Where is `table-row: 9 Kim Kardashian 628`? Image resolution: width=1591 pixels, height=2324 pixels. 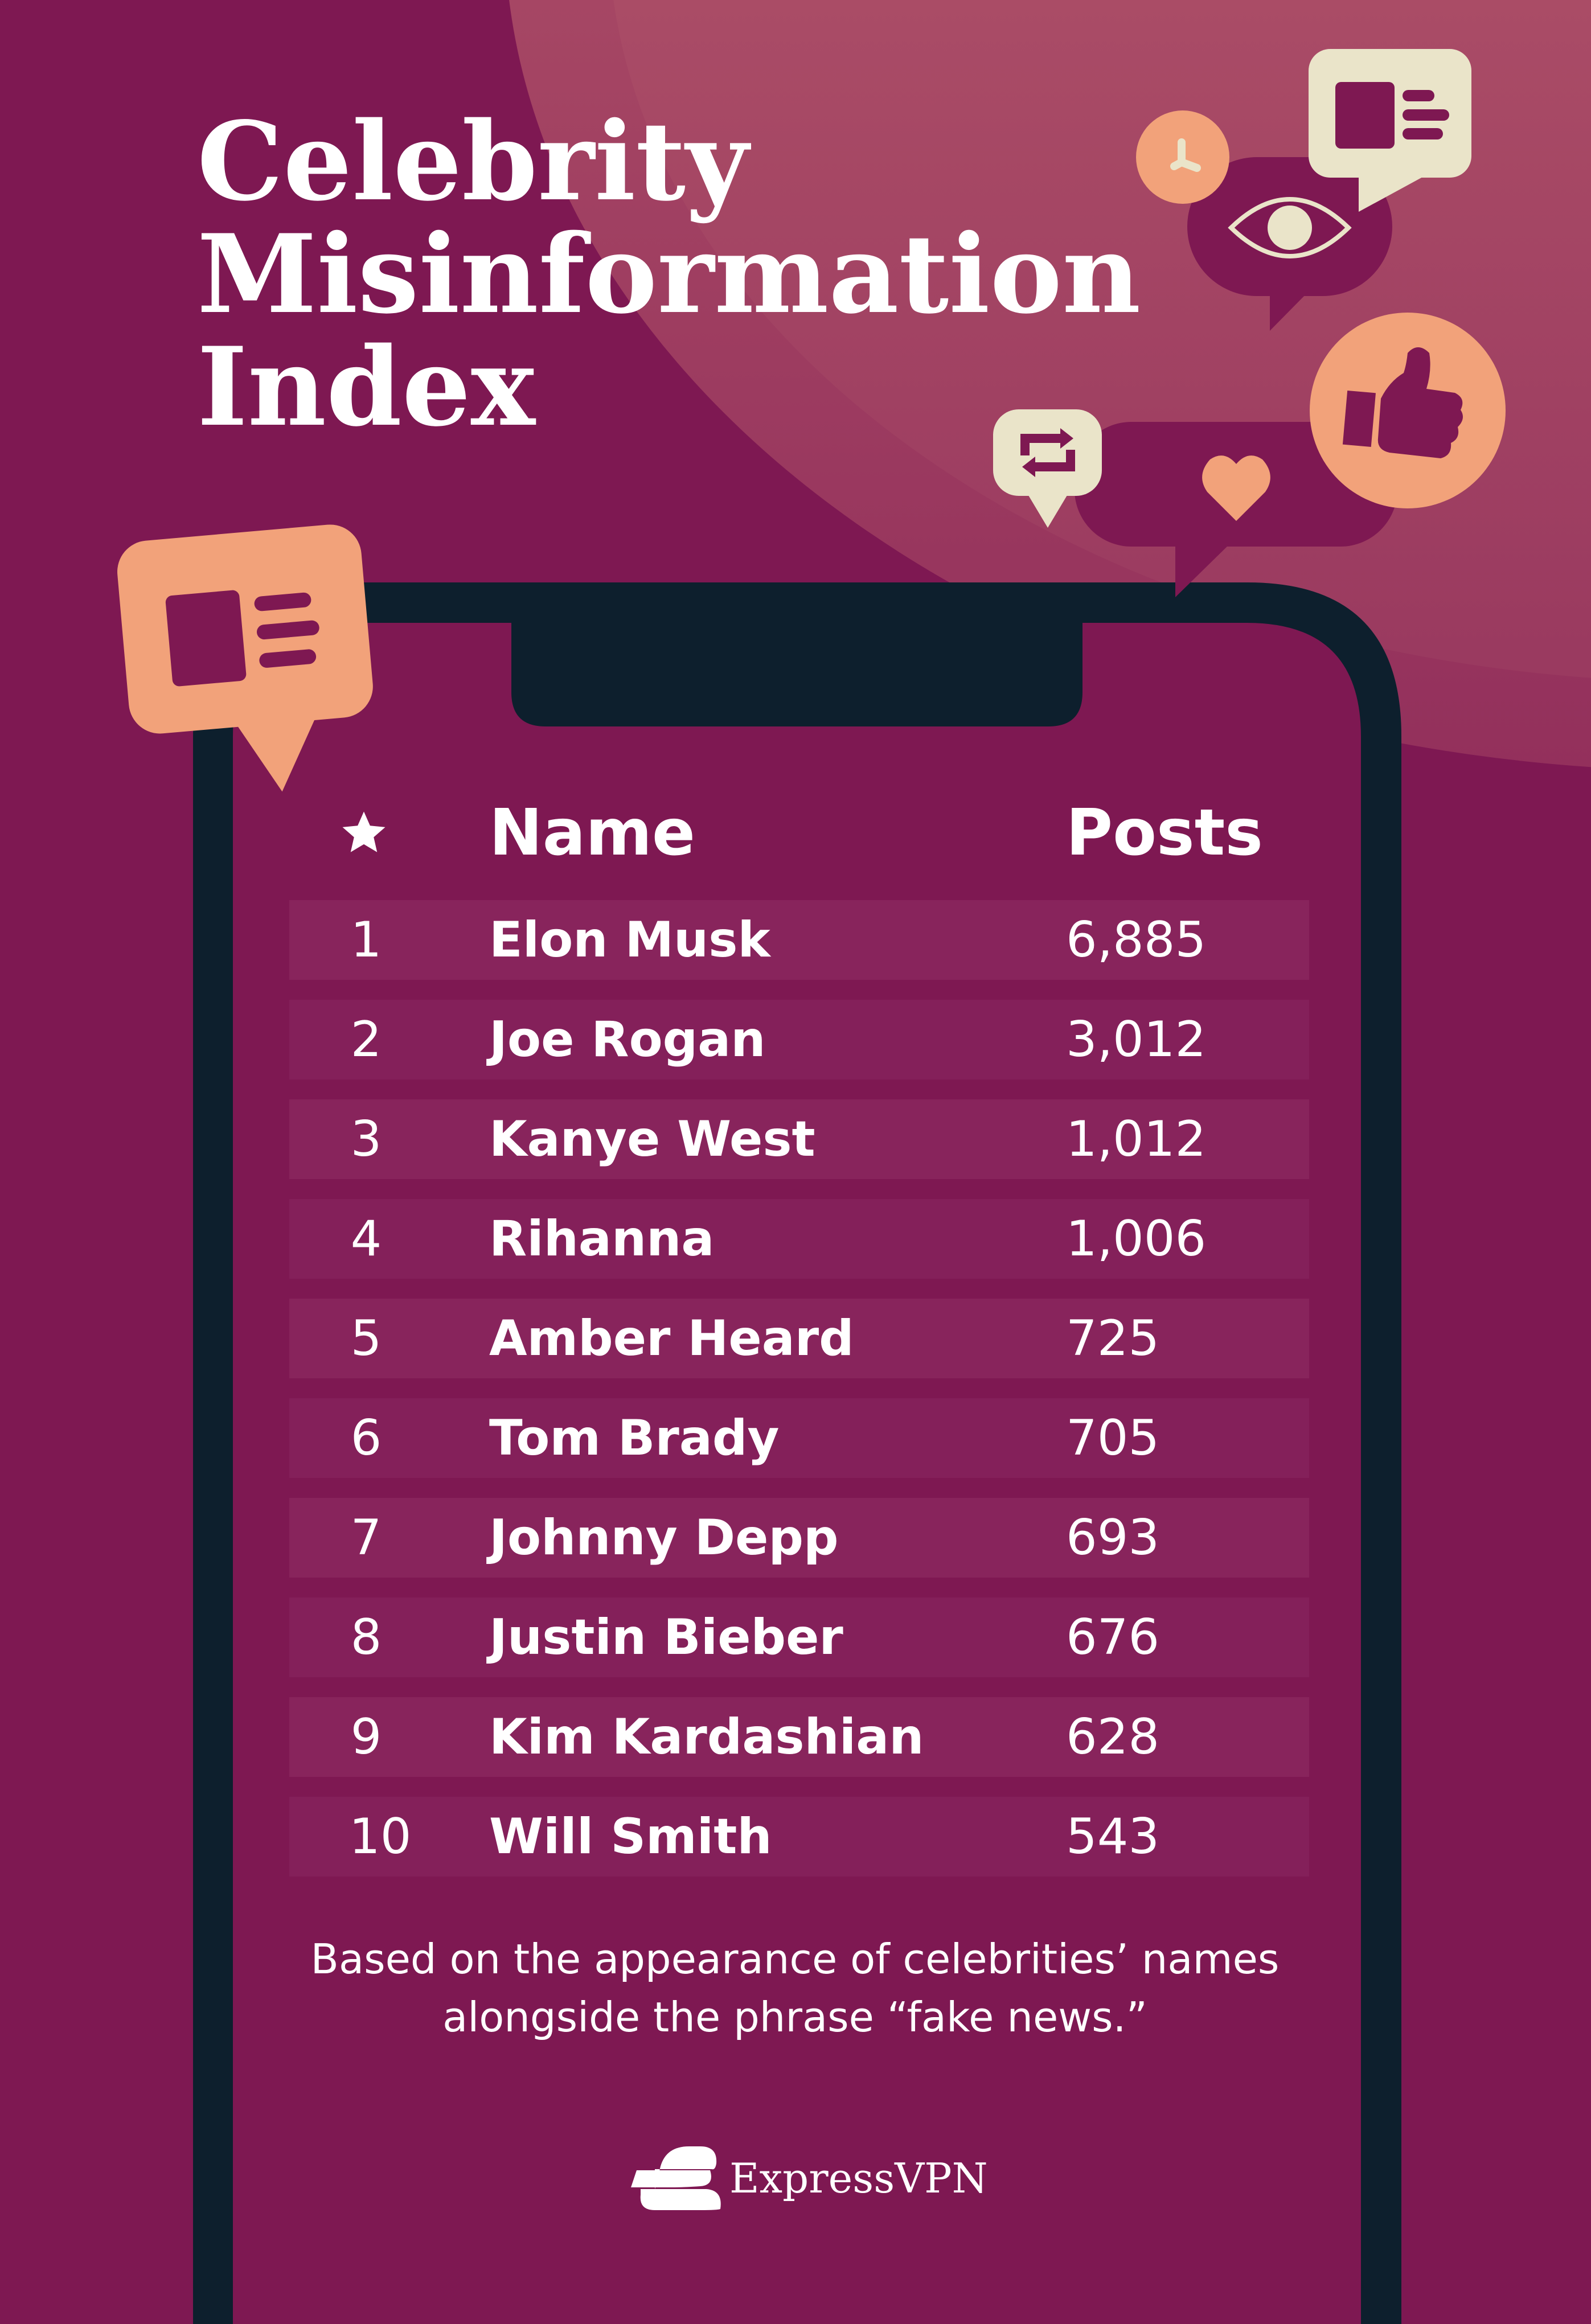 table-row: 9 Kim Kardashian 628 is located at coordinates (799, 1737).